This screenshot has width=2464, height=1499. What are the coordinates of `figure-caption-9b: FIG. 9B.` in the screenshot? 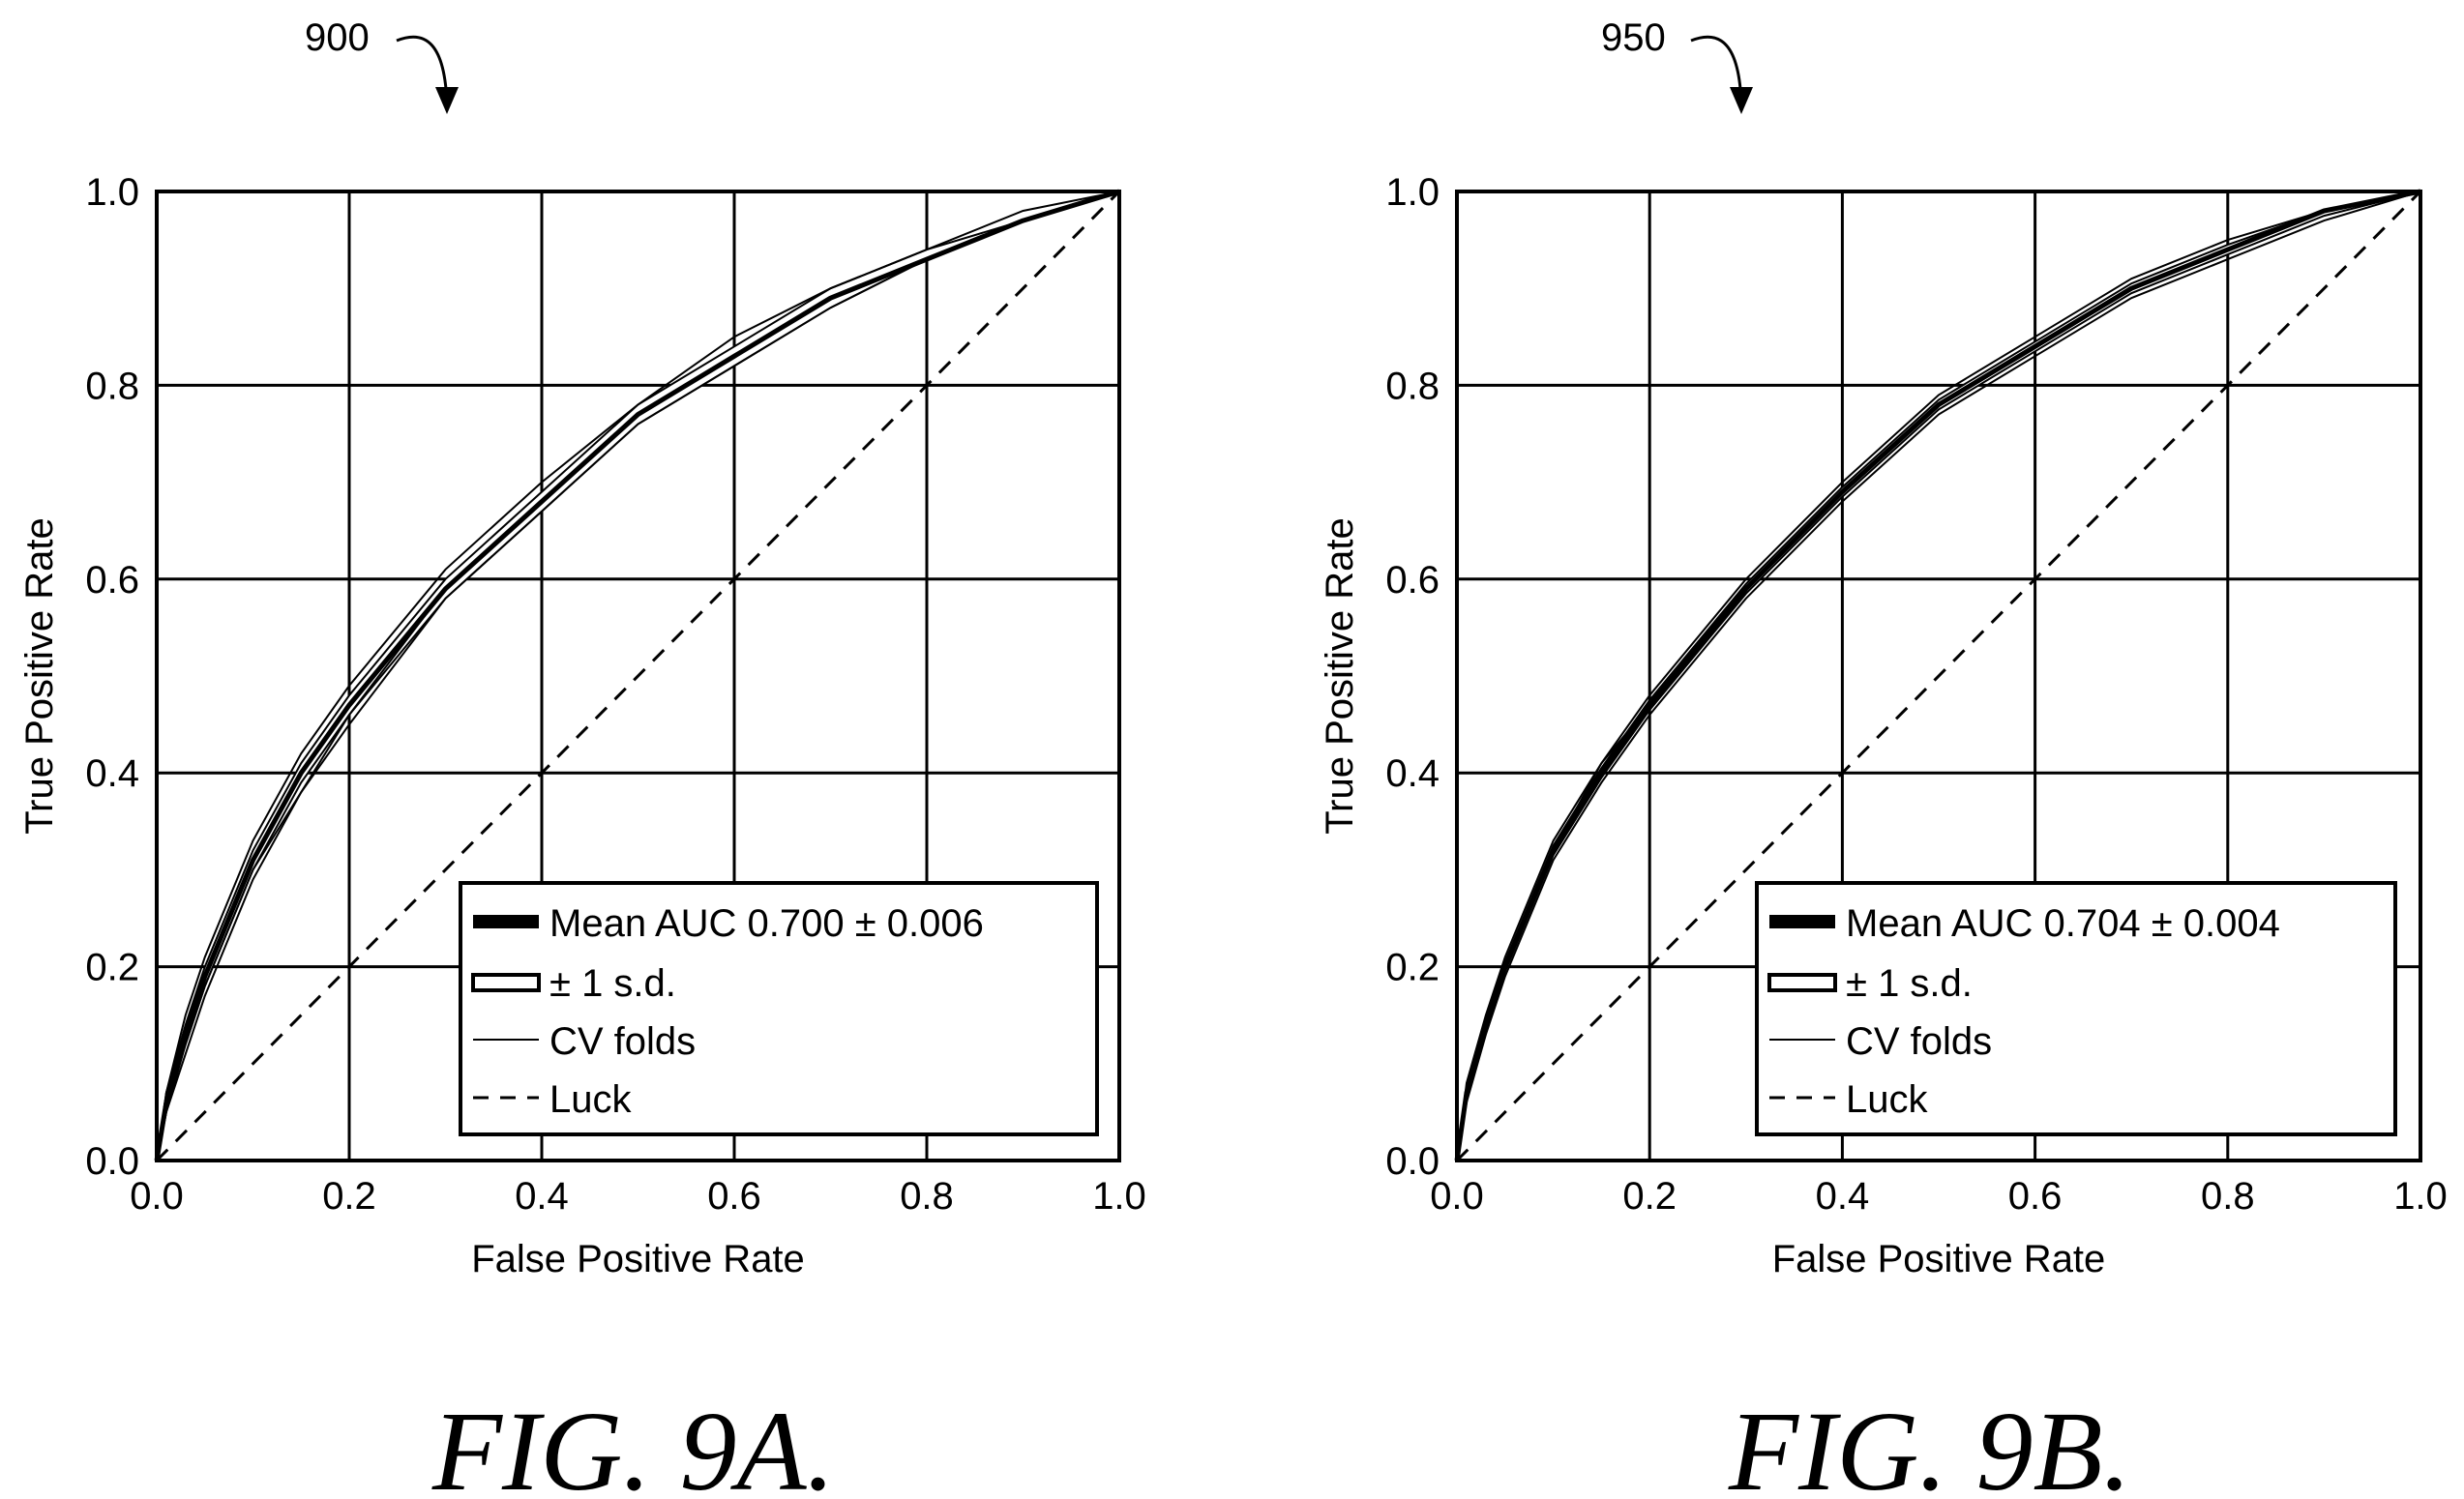 It's located at (1929, 1443).